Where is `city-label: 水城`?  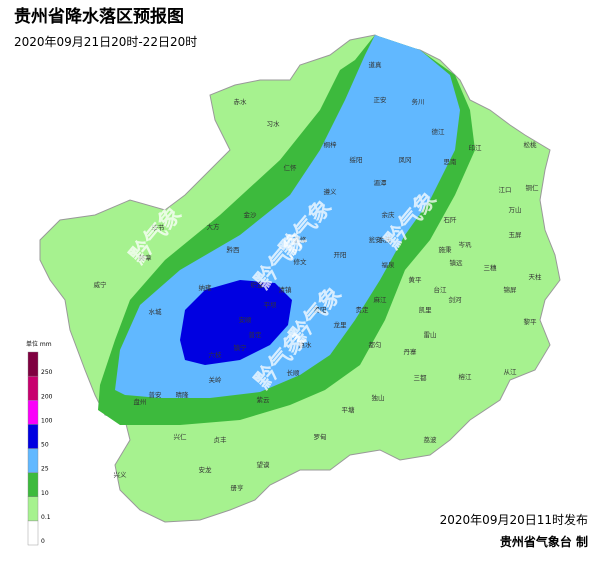
city-label: 水城 is located at coordinates (156, 311).